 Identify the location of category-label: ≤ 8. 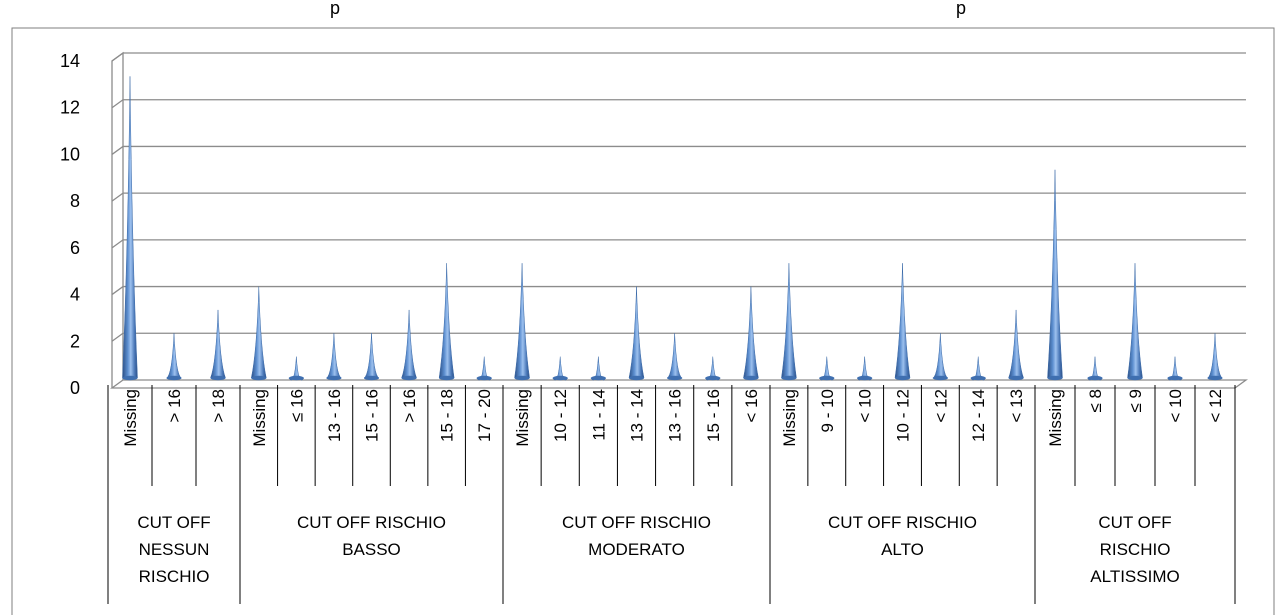
(1095, 401).